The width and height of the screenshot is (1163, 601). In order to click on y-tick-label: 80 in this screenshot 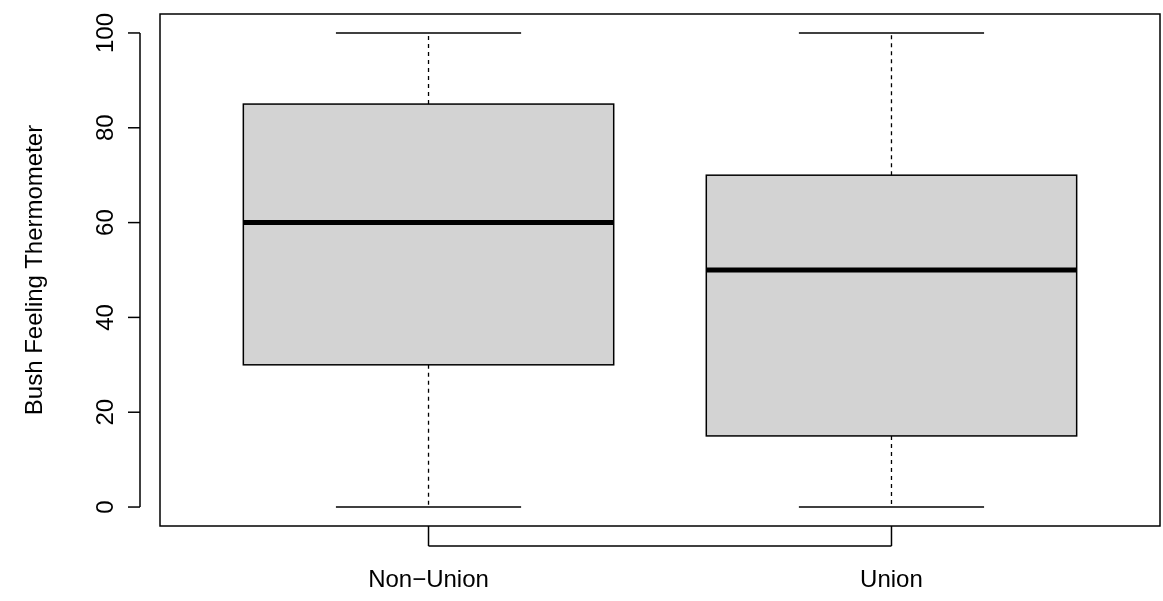, I will do `click(104, 128)`.